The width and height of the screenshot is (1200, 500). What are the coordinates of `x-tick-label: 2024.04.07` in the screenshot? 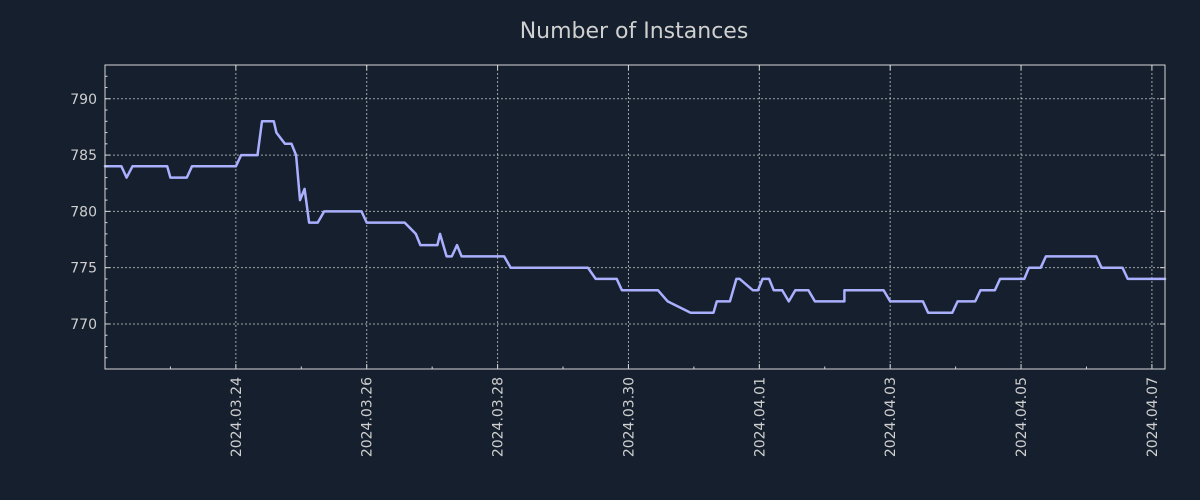 It's located at (1153, 417).